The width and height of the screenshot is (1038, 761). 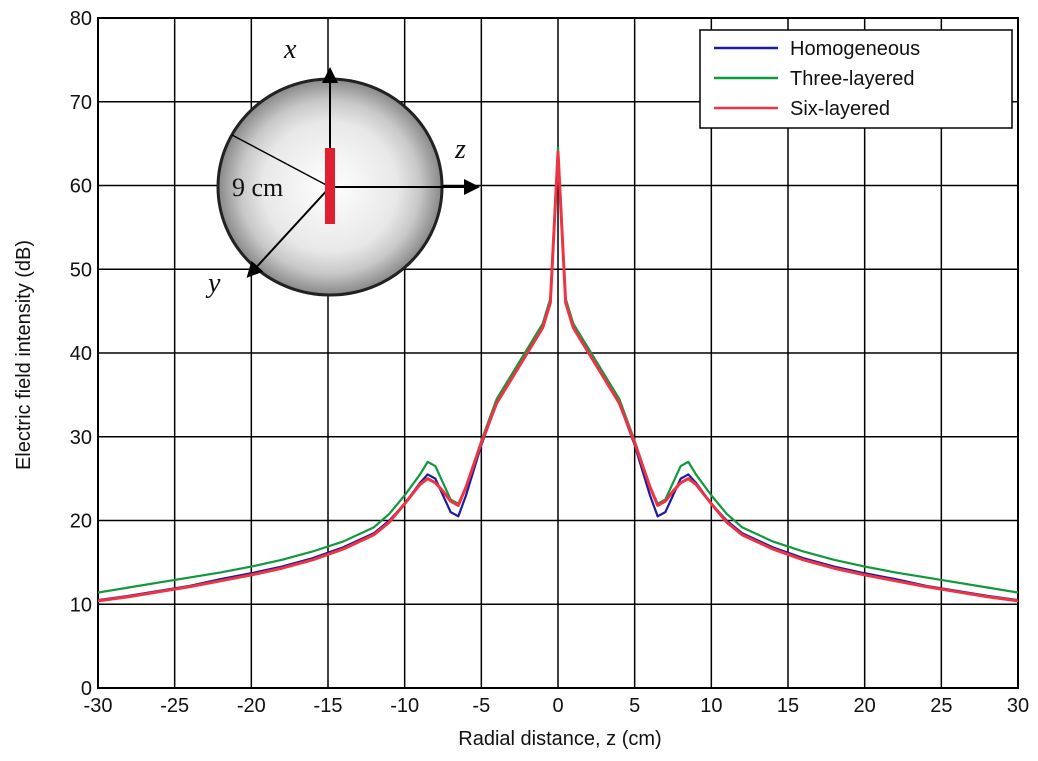 I want to click on x-tick-label: -30, so click(x=98, y=706).